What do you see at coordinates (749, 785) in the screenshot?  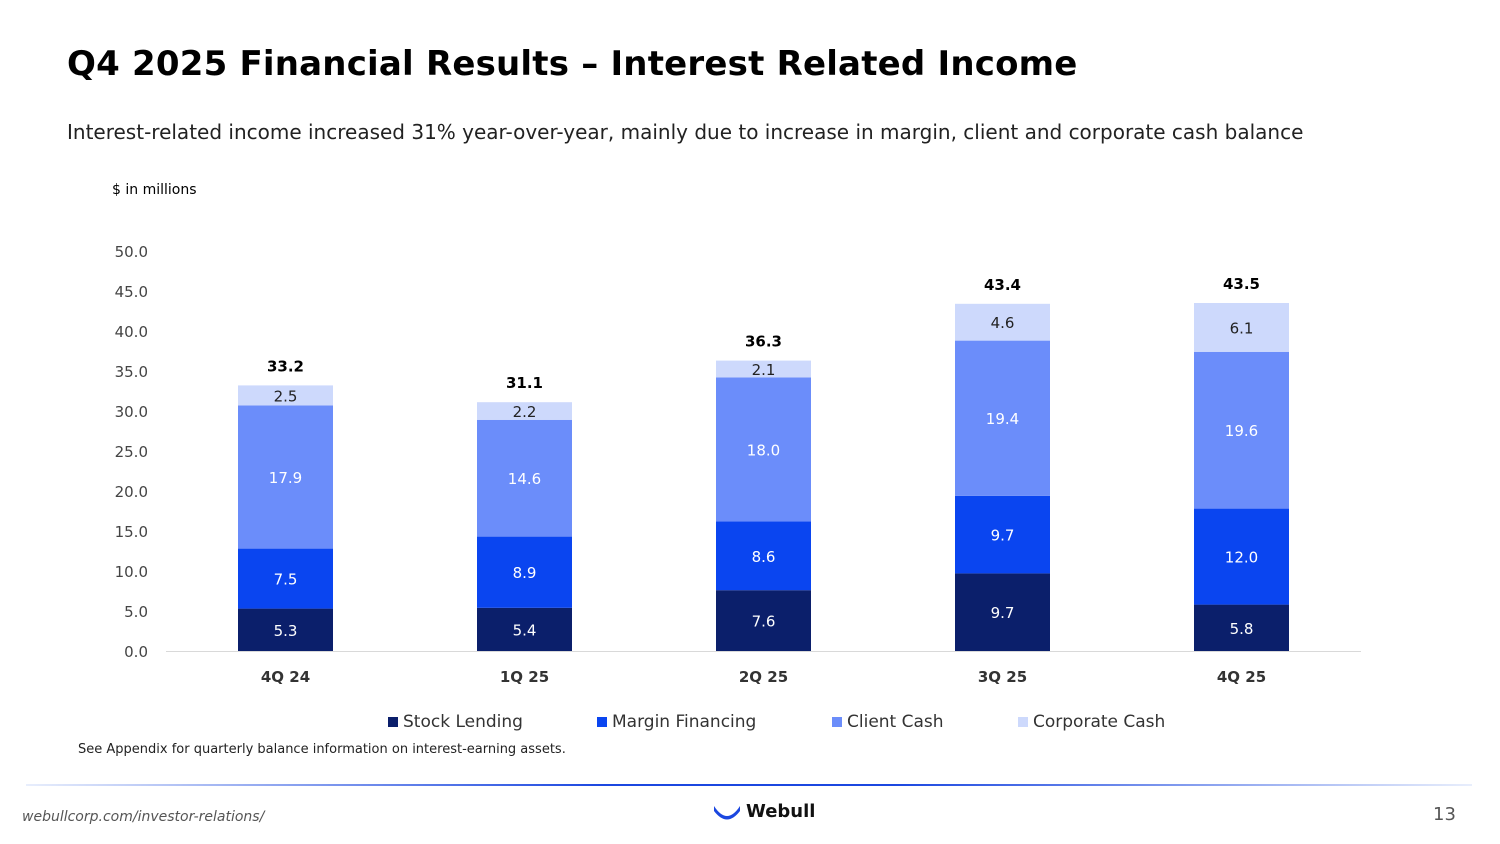 I see `footer-divider` at bounding box center [749, 785].